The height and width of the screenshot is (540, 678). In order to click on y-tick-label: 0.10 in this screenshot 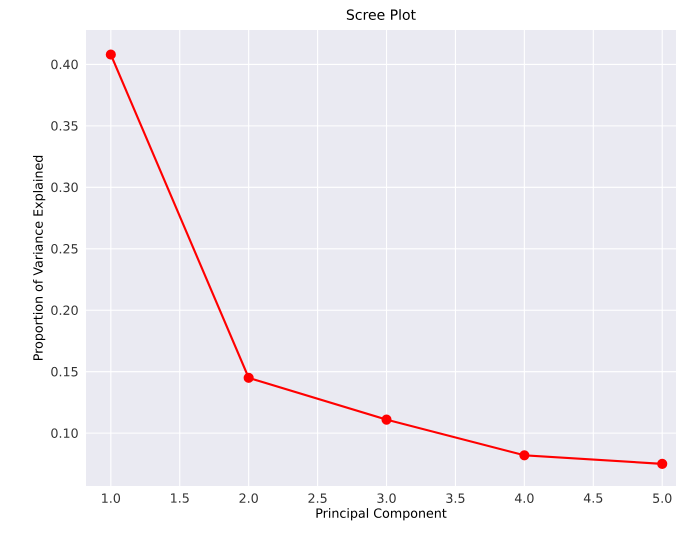, I will do `click(64, 433)`.